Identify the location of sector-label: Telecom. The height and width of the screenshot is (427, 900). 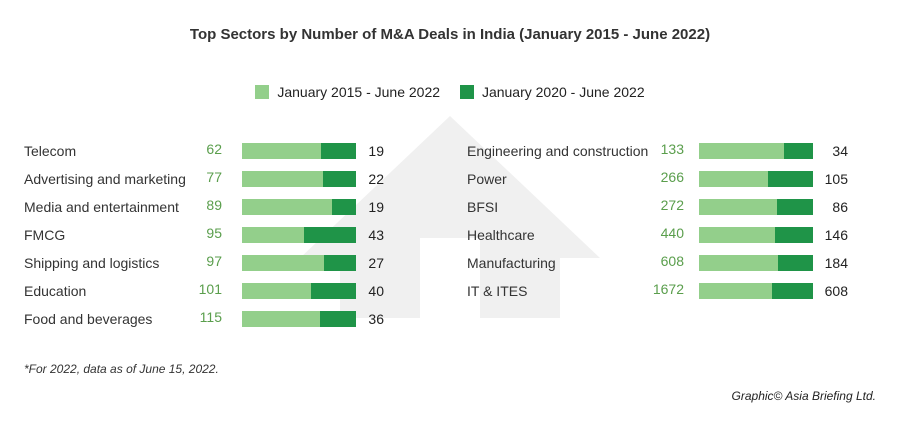
(50, 151).